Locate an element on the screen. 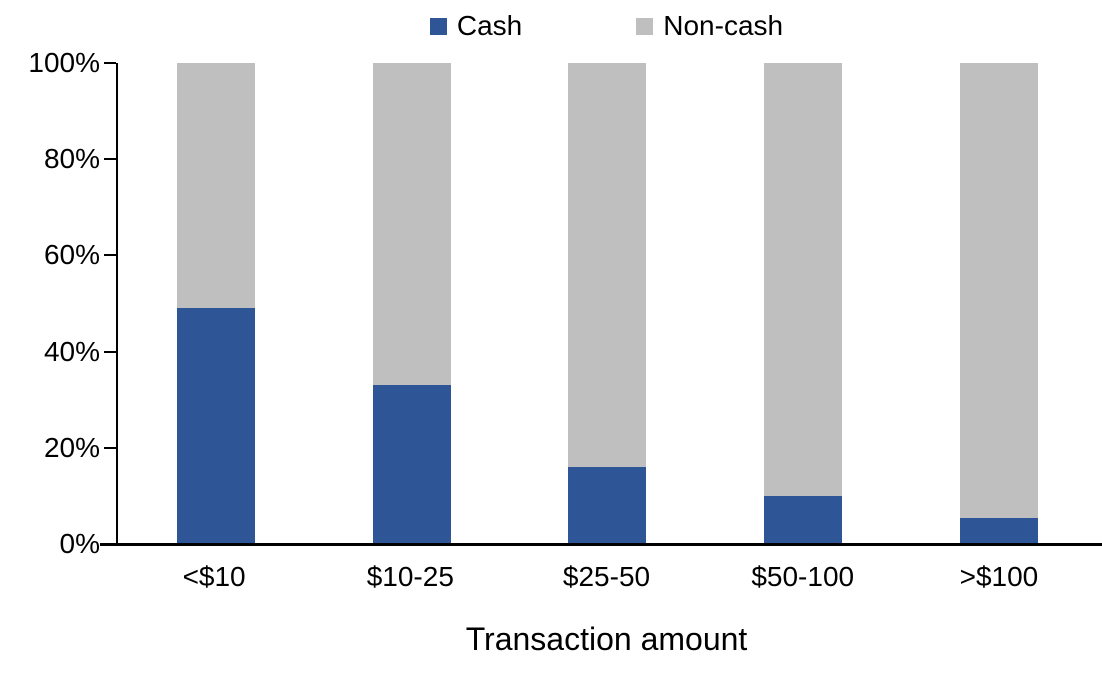 This screenshot has width=1102, height=673. legend-label-non-cash: Non-cash is located at coordinates (723, 25).